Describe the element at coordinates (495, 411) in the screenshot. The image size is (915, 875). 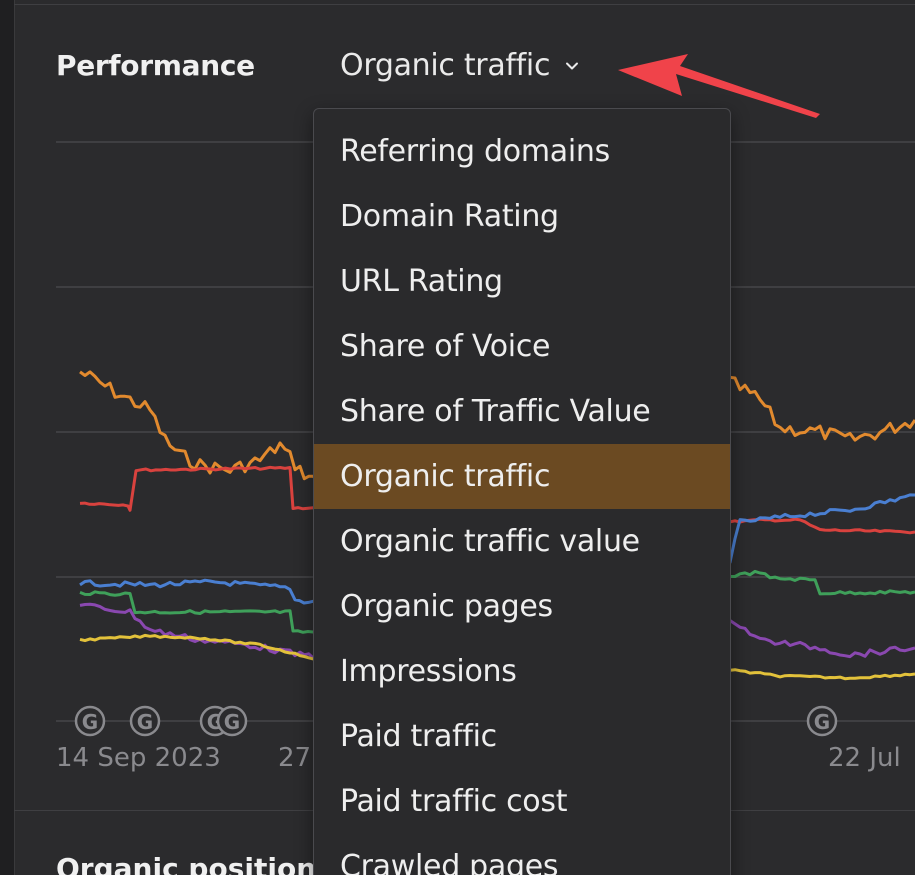
I see `menu-item-share-of-traffic-value: Share of Traffic Value` at that location.